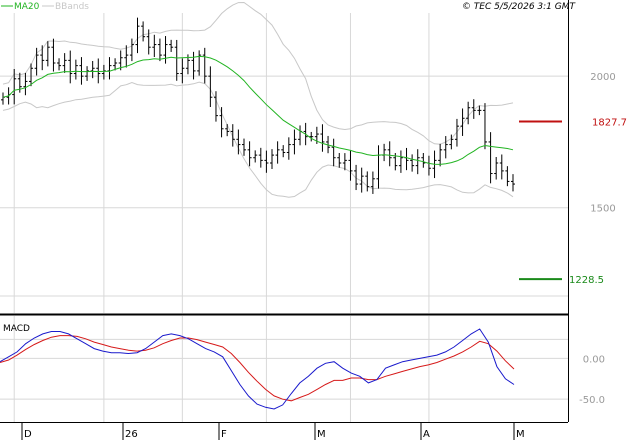 Image resolution: width=627 pixels, height=444 pixels. Describe the element at coordinates (602, 209) in the screenshot. I see `price-tick-label: 1500` at that location.